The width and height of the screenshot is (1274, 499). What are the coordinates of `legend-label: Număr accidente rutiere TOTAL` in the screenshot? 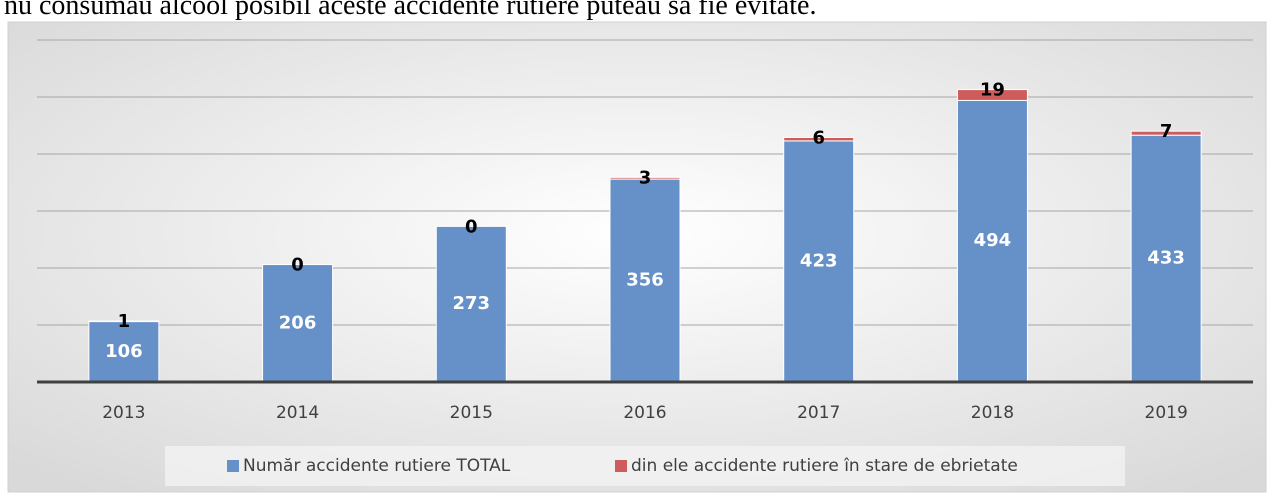 It's located at (377, 466).